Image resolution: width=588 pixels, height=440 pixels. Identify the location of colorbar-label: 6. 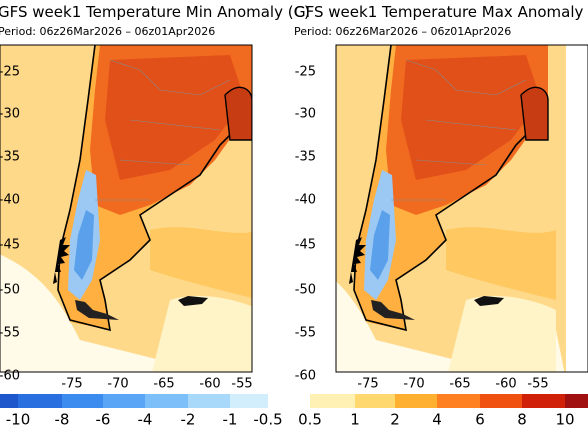
(480, 420).